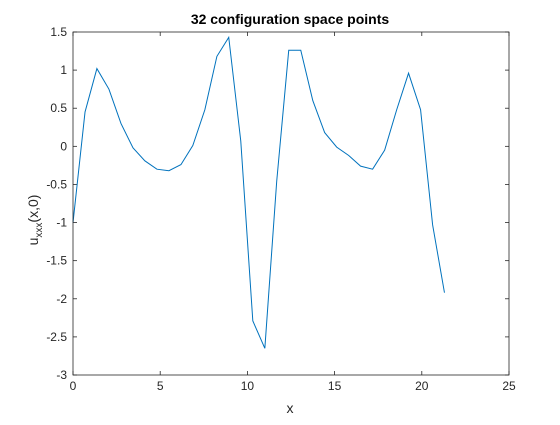 The width and height of the screenshot is (560, 425). I want to click on x-axis-label: x, so click(290, 408).